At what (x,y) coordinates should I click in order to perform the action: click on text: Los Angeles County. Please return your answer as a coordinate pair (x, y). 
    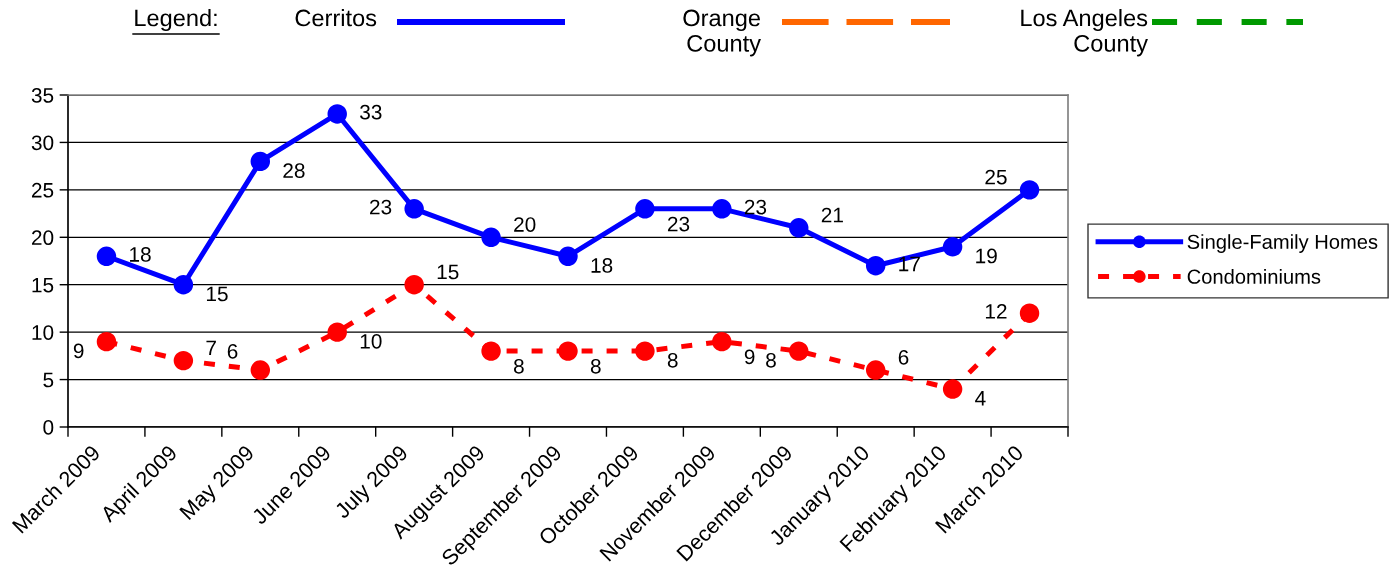
    Looking at the image, I should click on (1084, 33).